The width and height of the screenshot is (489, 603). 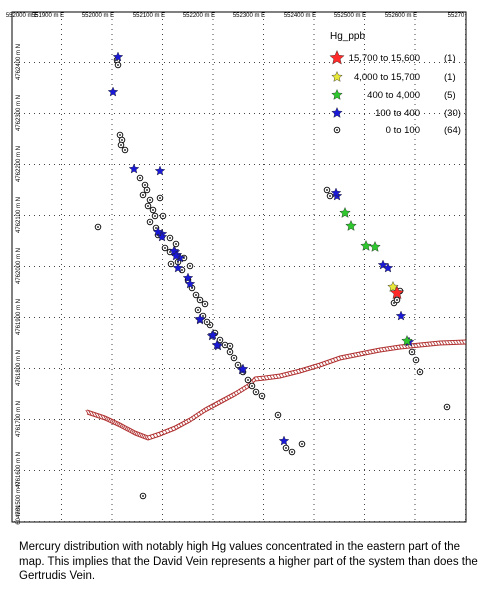 What do you see at coordinates (452, 130) in the screenshot?
I see `legend-count: (64)` at bounding box center [452, 130].